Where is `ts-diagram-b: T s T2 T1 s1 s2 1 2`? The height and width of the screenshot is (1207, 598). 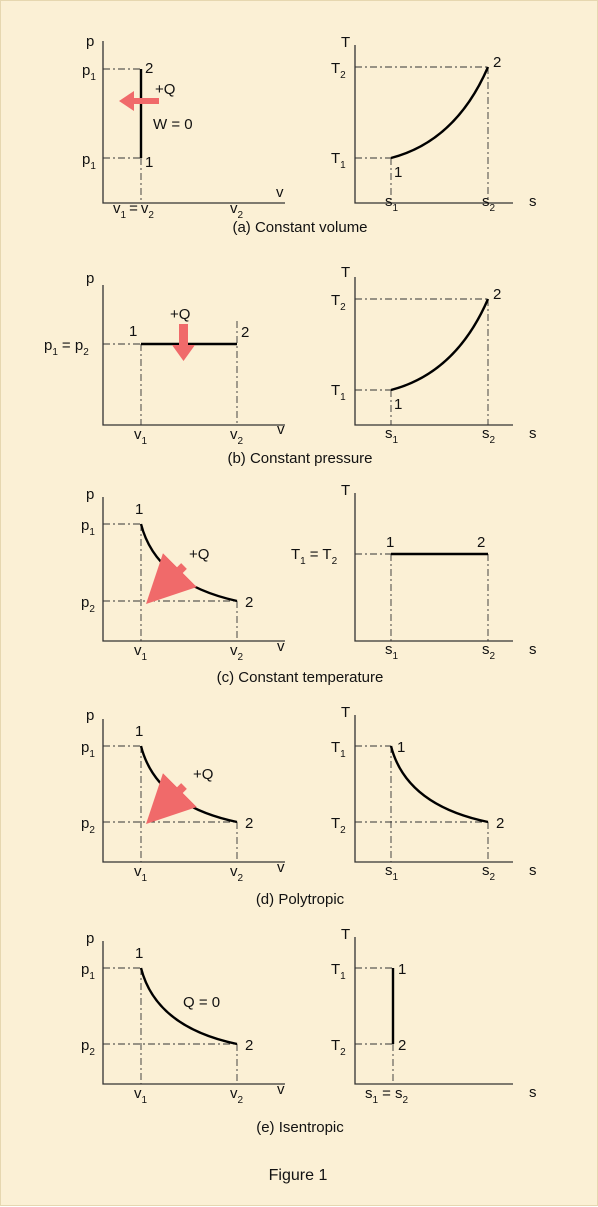
ts-diagram-b: T s T2 T1 s1 s2 1 2 is located at coordinates (434, 355).